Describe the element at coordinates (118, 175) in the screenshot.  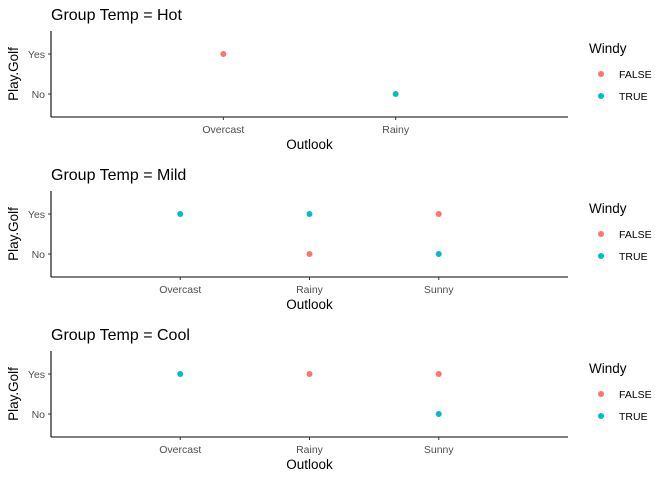
I see `chart-title: Group Temp = Mild` at that location.